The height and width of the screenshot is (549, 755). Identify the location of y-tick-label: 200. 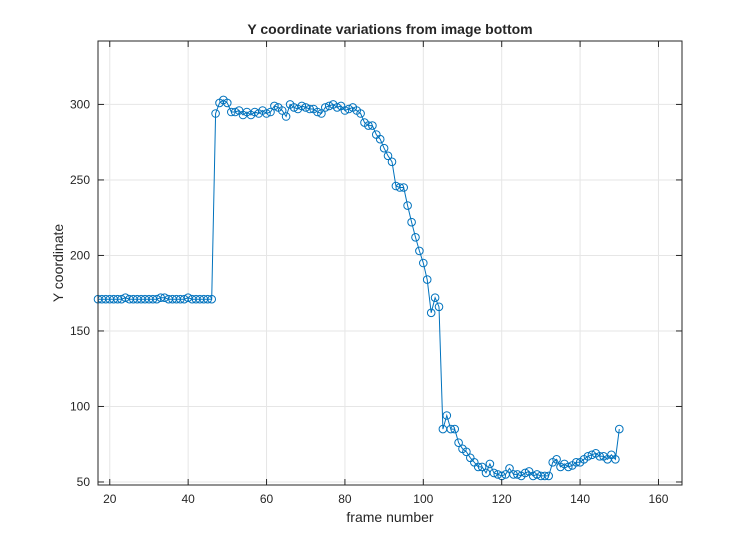
(80, 255).